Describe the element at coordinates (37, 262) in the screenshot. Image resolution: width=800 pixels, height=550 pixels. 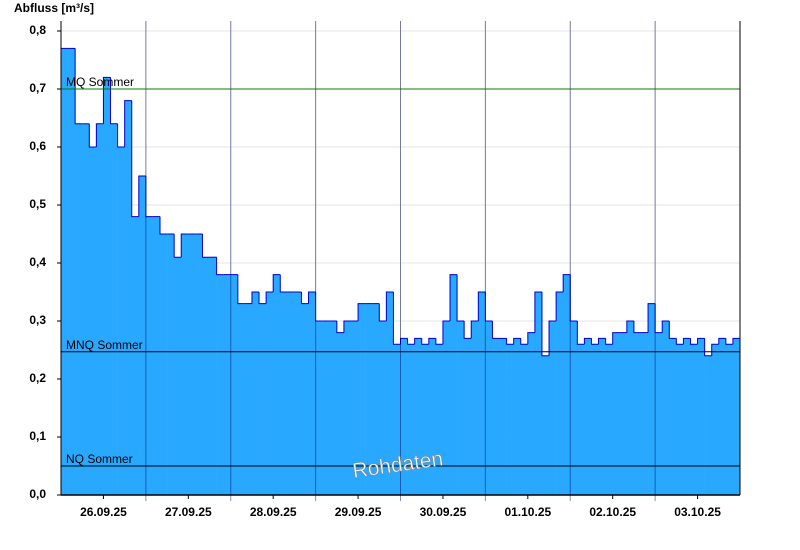
I see `y-tick-label: 0,4` at that location.